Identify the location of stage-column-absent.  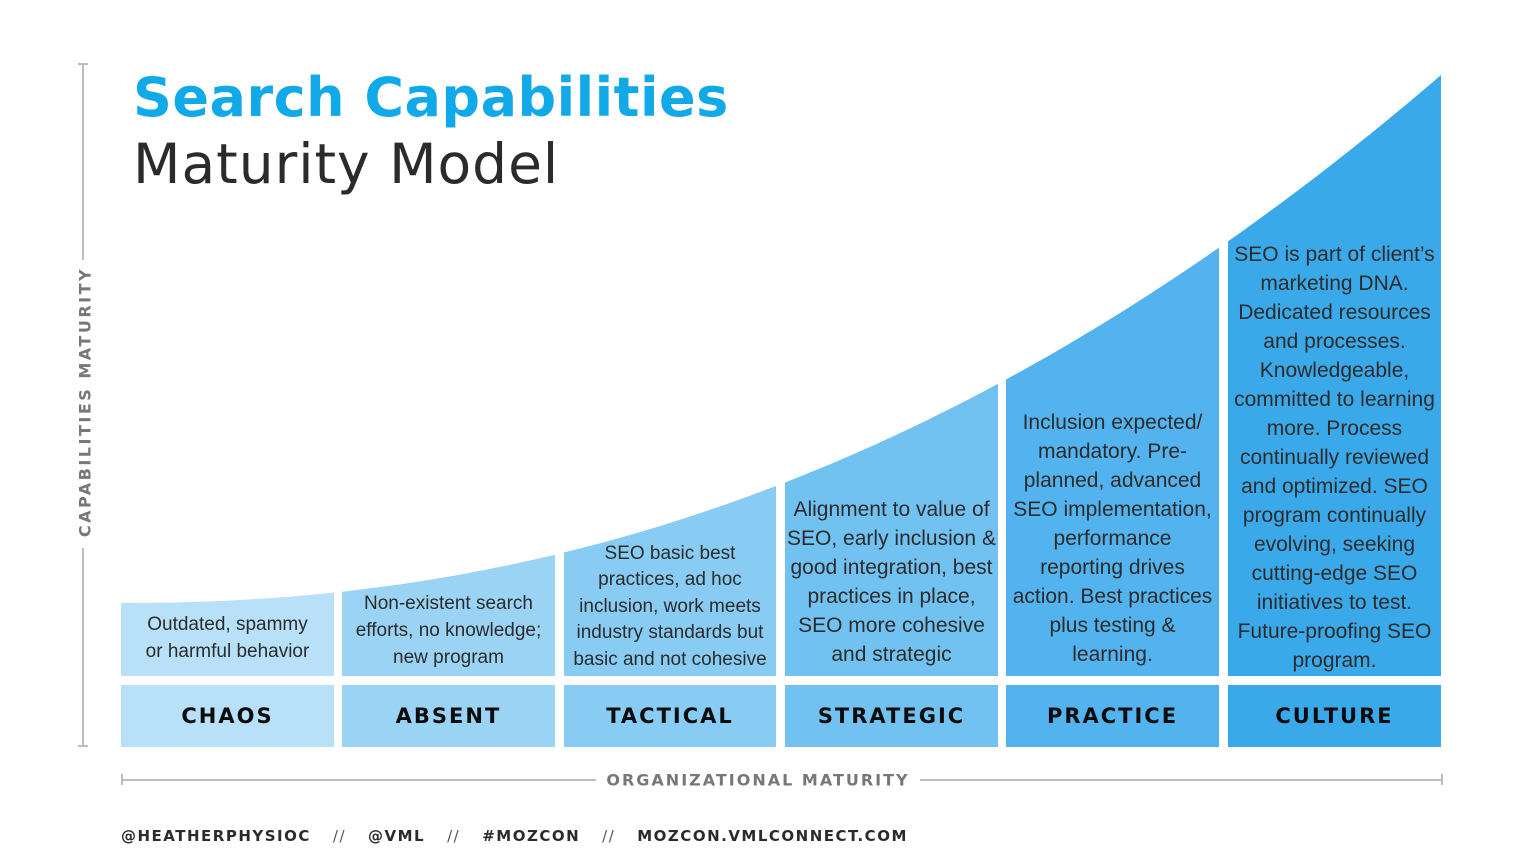
(448, 615).